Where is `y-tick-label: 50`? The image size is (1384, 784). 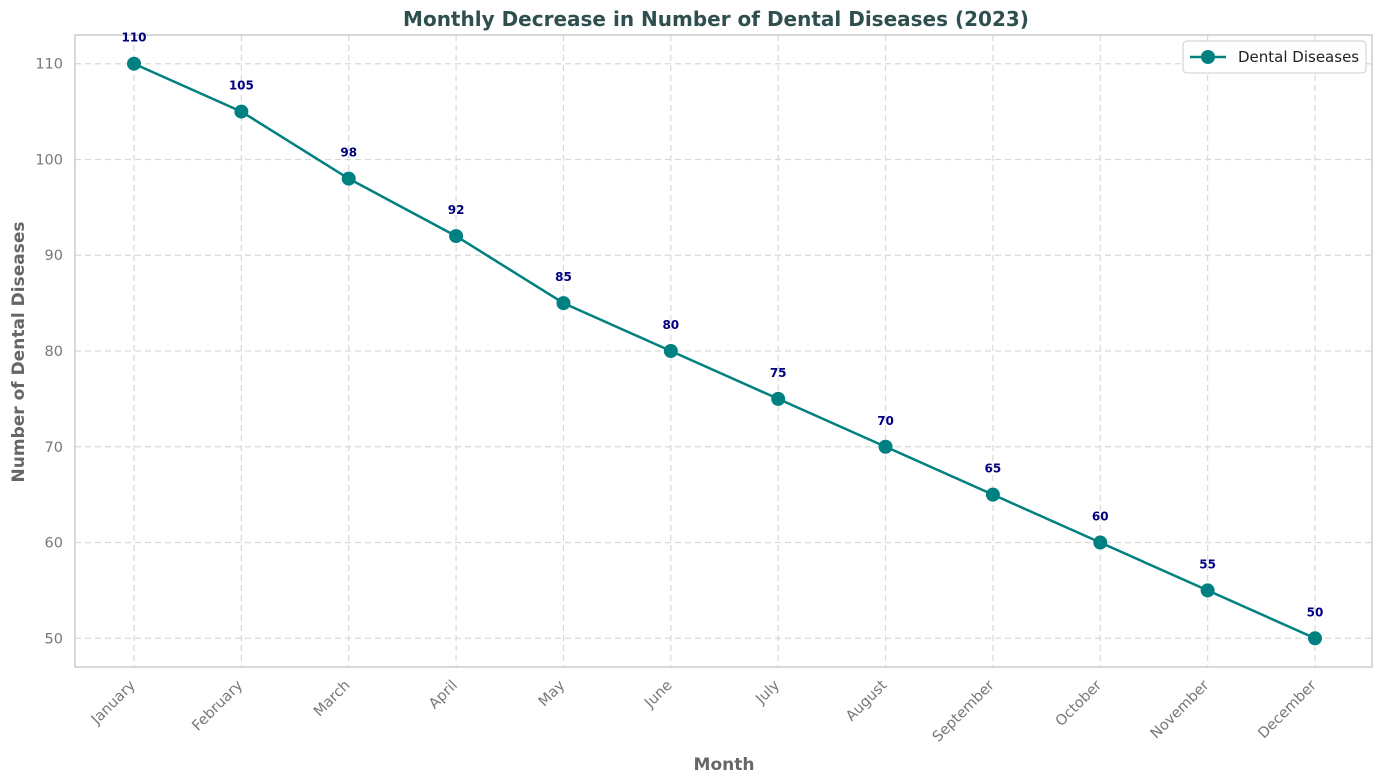
y-tick-label: 50 is located at coordinates (54, 639).